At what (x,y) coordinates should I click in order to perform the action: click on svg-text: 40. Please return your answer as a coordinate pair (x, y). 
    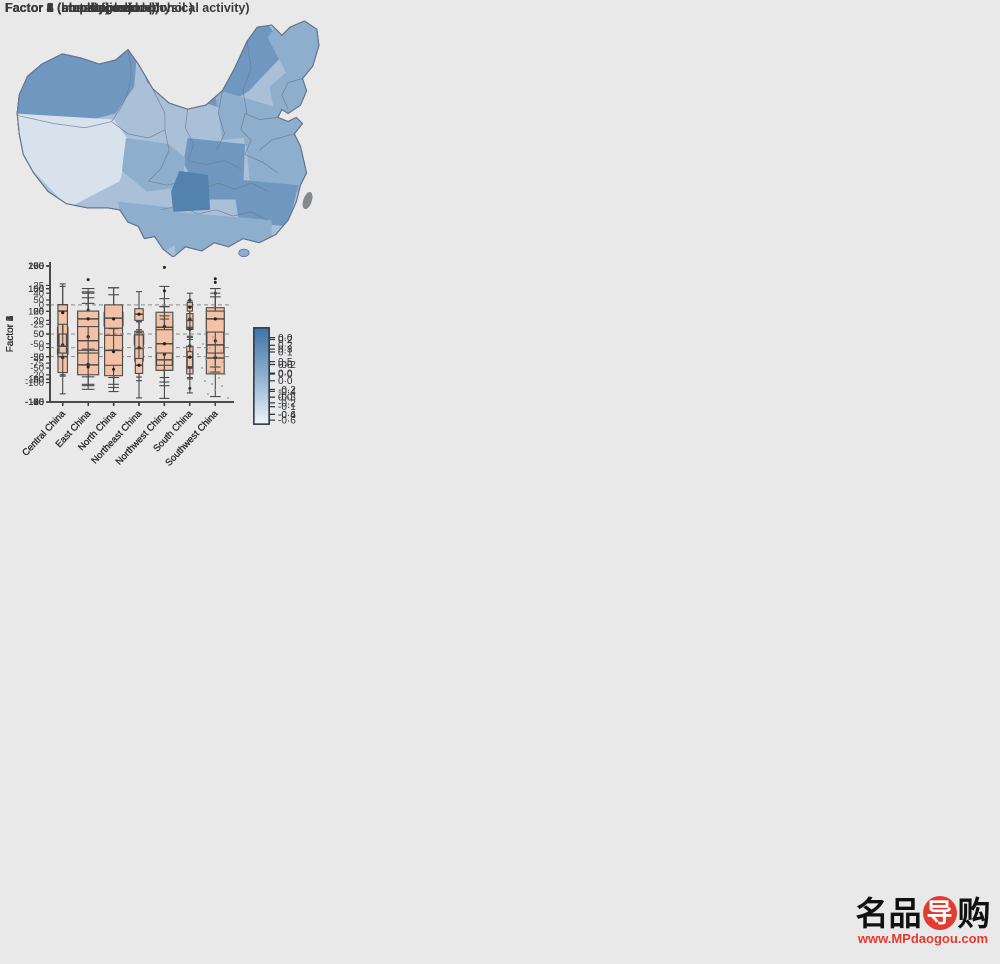
    Looking at the image, I should click on (38, 293).